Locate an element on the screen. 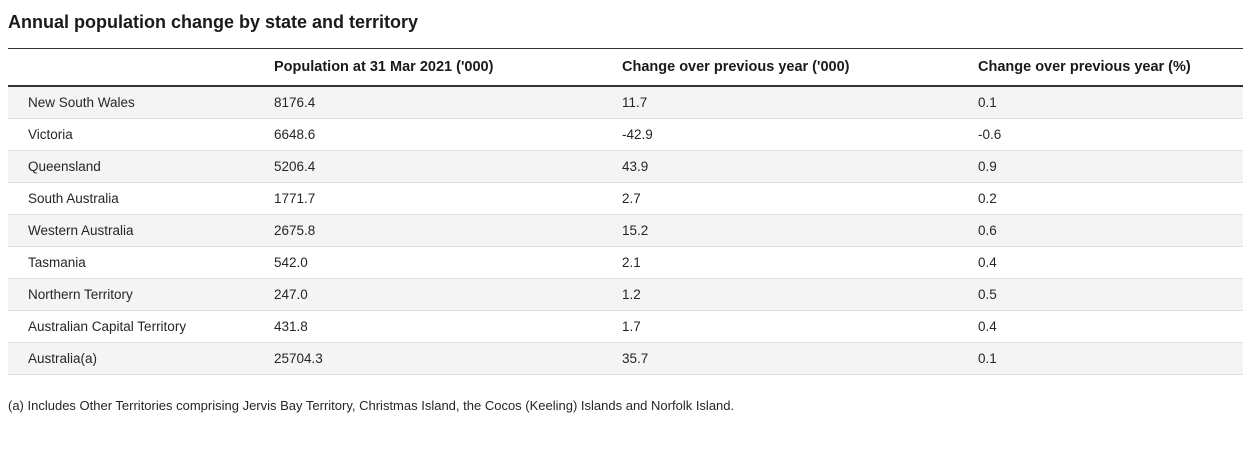 This screenshot has width=1243, height=450. population-cell: 5206.4 is located at coordinates (428, 166).